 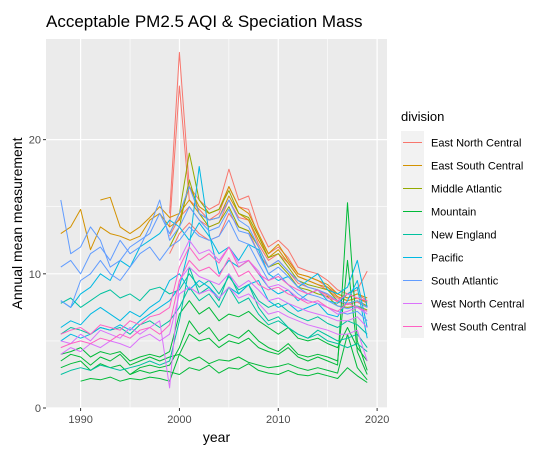 What do you see at coordinates (466, 190) in the screenshot?
I see `legend-label-middle-atlantic: Middle Atlantic` at bounding box center [466, 190].